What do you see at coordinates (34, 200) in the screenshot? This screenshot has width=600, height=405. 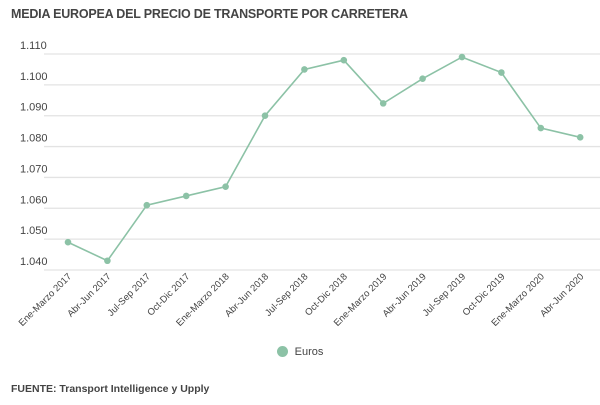 I see `y-tick-label: 1.060` at bounding box center [34, 200].